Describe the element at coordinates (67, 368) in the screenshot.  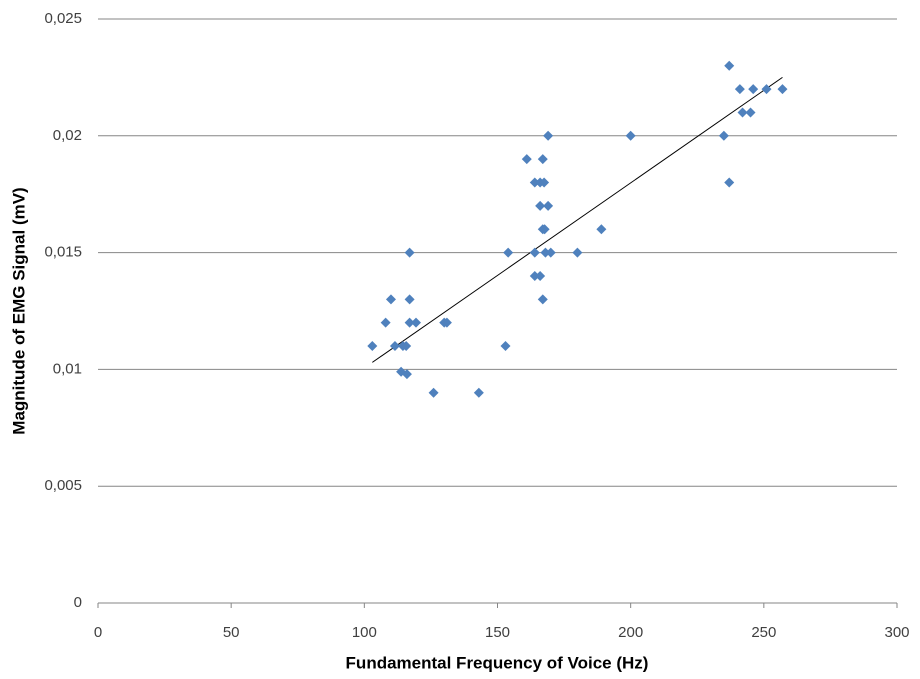
I see `y-tick-label: 0,01` at that location.